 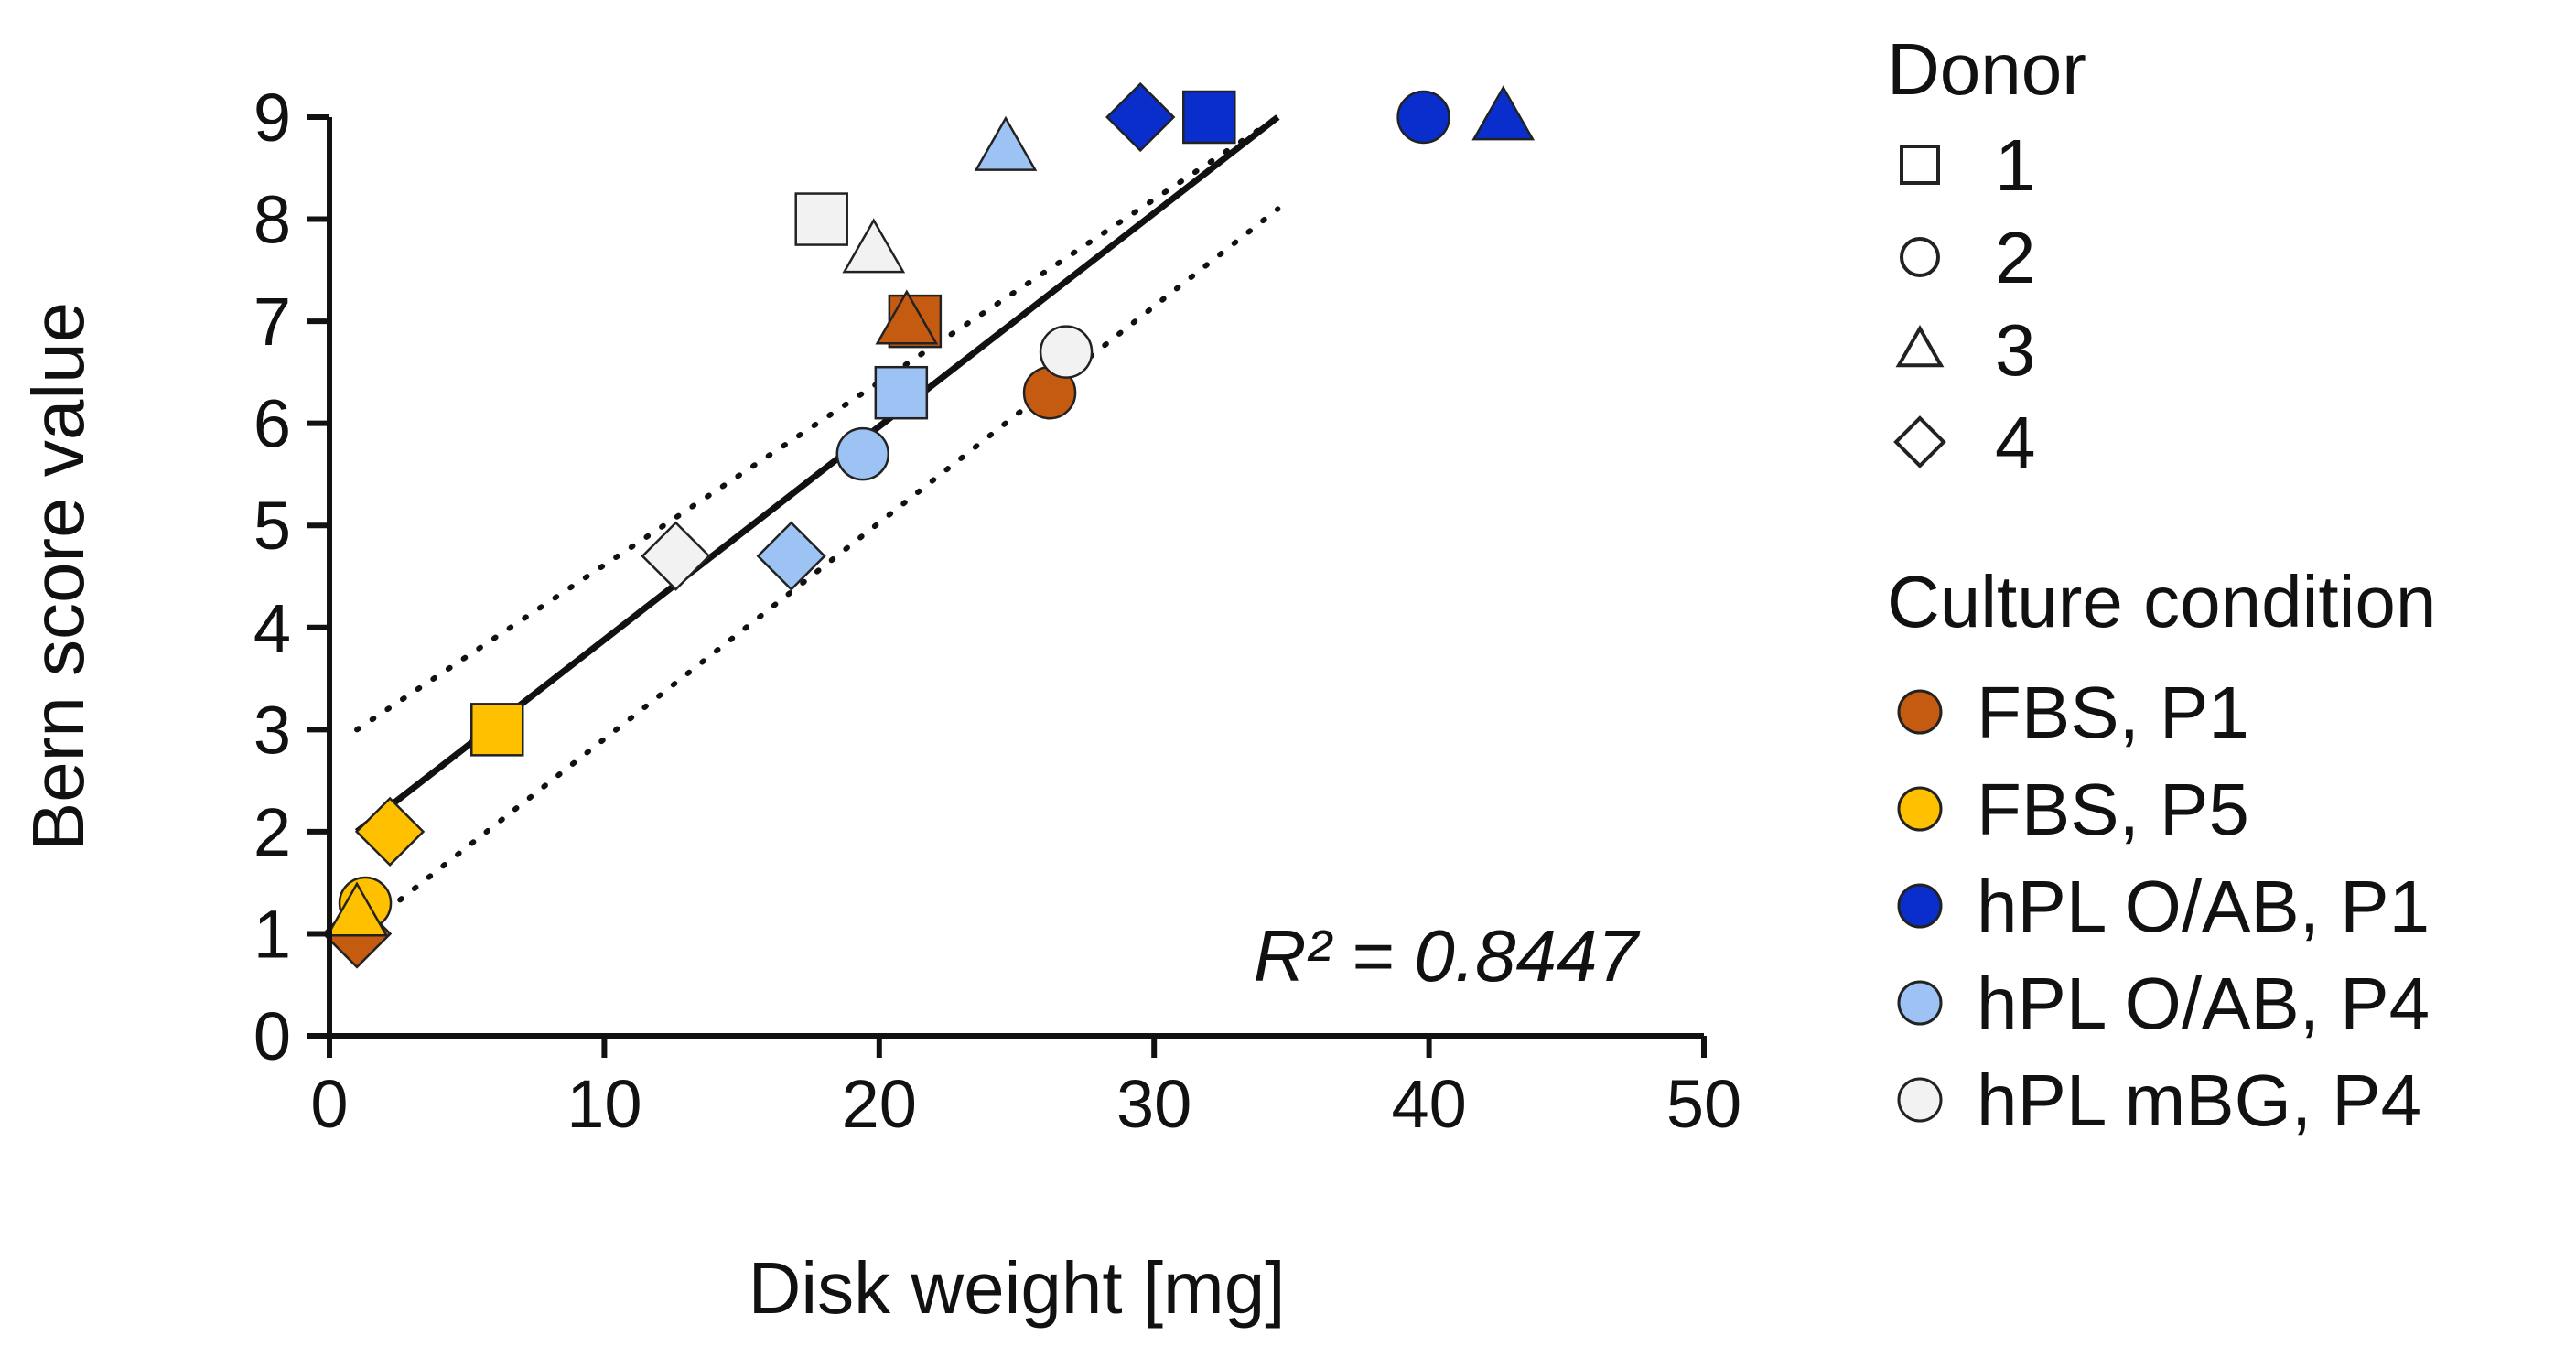 I want to click on y-tick-label: 8, so click(x=272, y=220).